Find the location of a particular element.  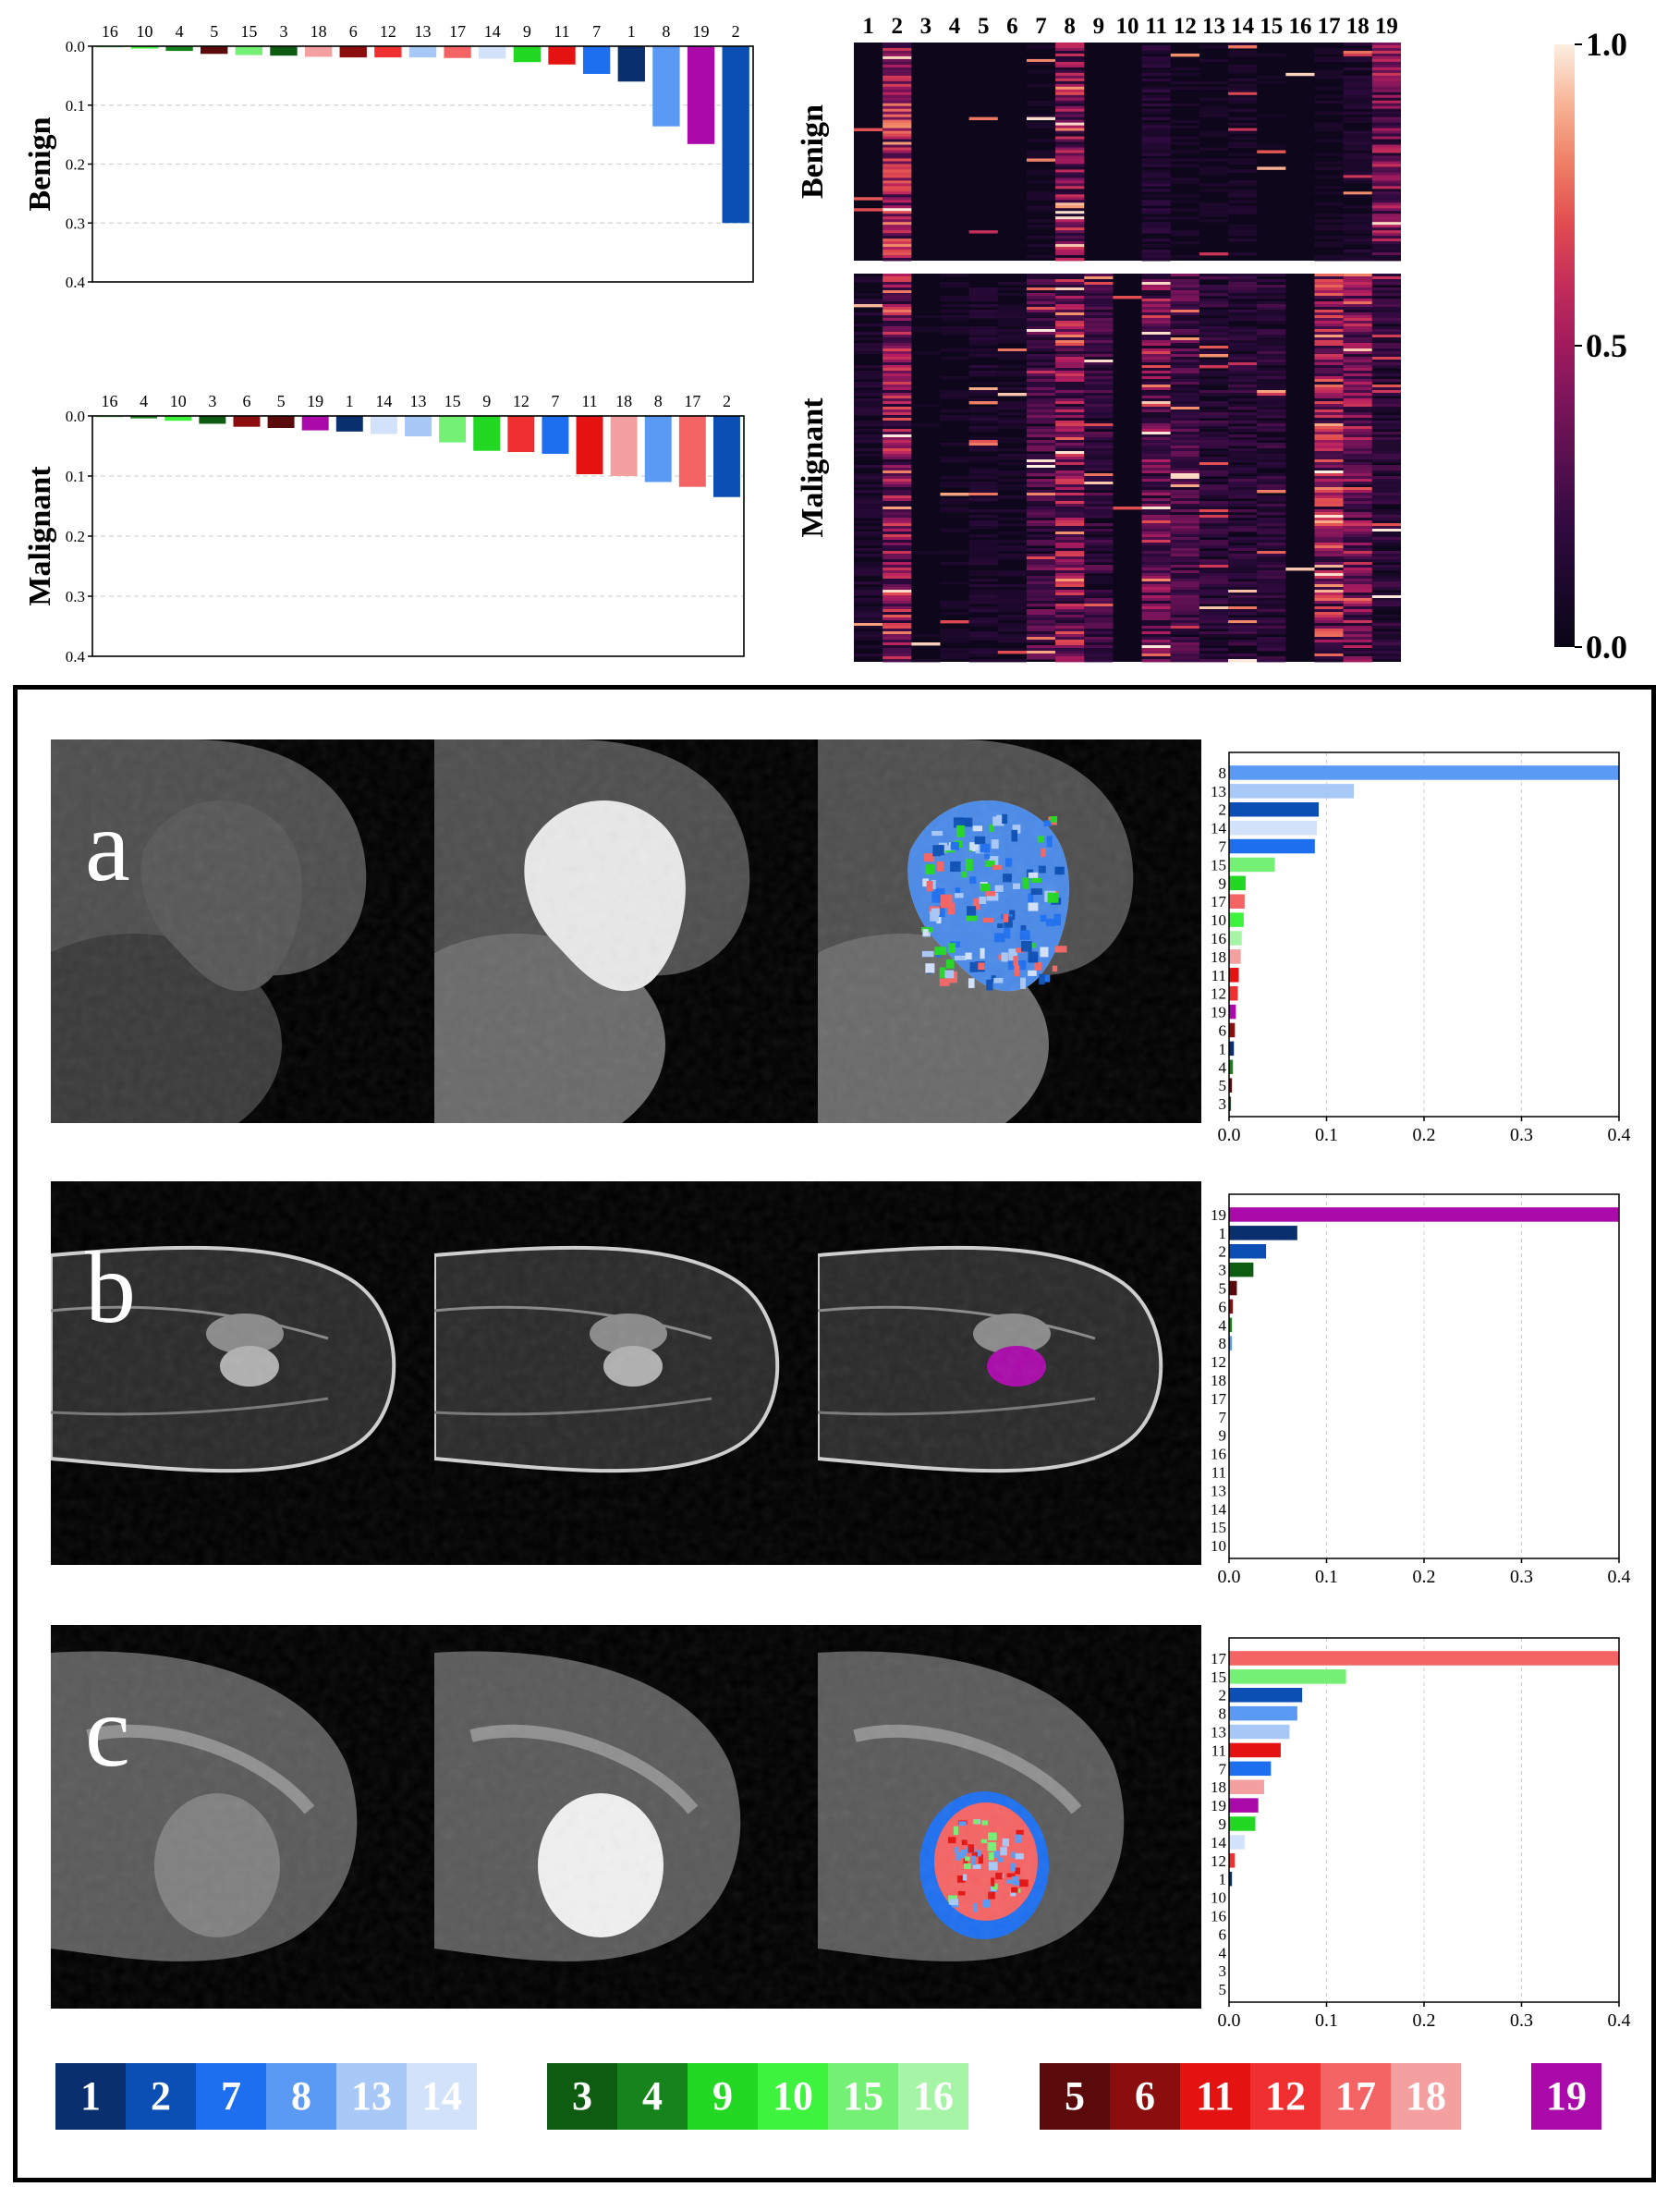

y-tick-label: 5 is located at coordinates (1223, 1289).